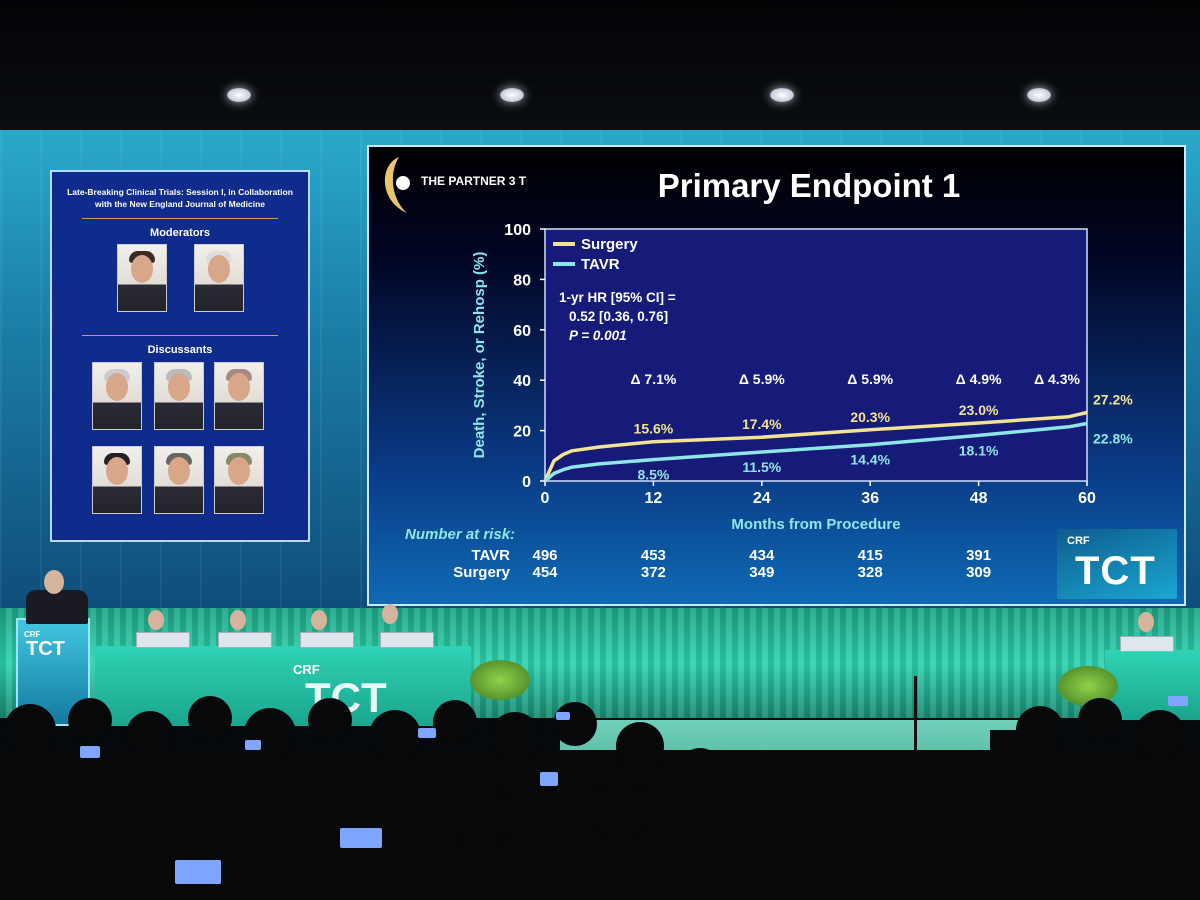 The image size is (1200, 900). I want to click on y-tick-label: 100, so click(517, 230).